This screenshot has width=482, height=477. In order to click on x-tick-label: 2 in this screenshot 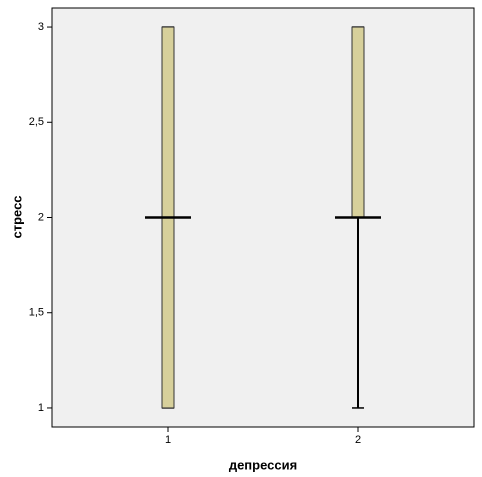, I will do `click(358, 440)`.